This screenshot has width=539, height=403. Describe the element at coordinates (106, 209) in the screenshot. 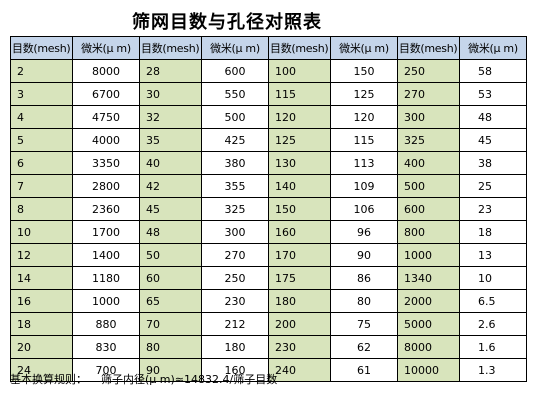

I see `micron-cell: 2360` at that location.